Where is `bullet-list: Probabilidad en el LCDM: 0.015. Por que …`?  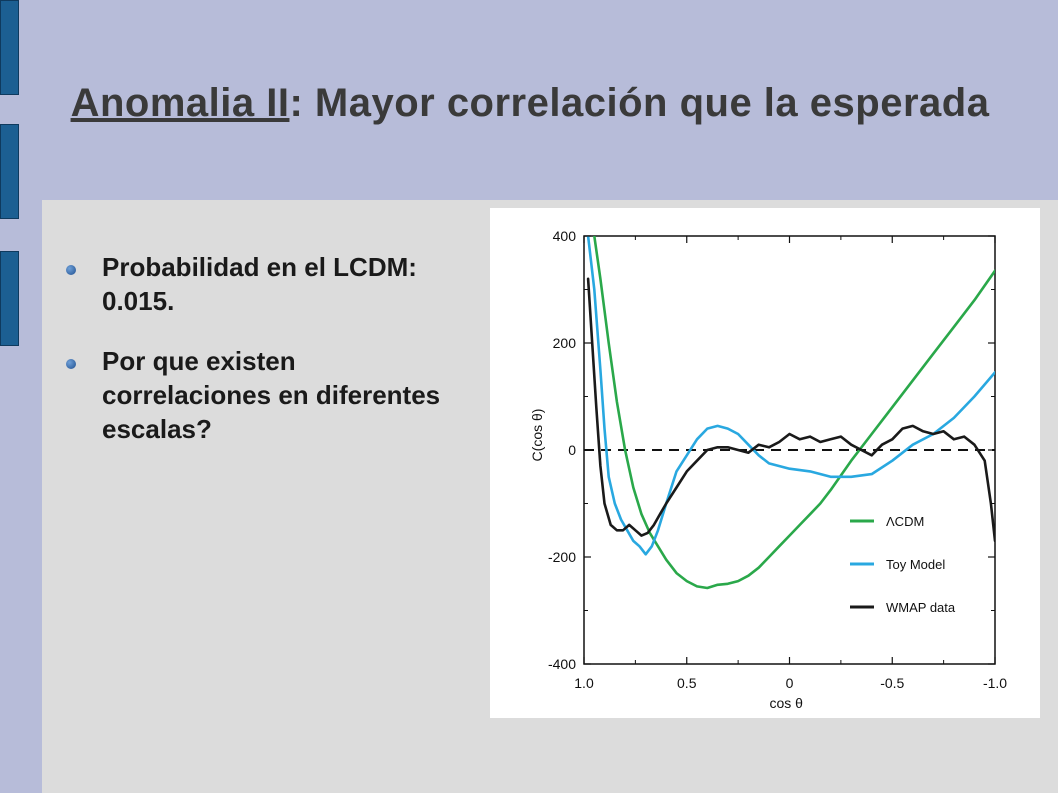
bullet-list: Probabilidad en el LCDM: 0.015. Por que … is located at coordinates (261, 361).